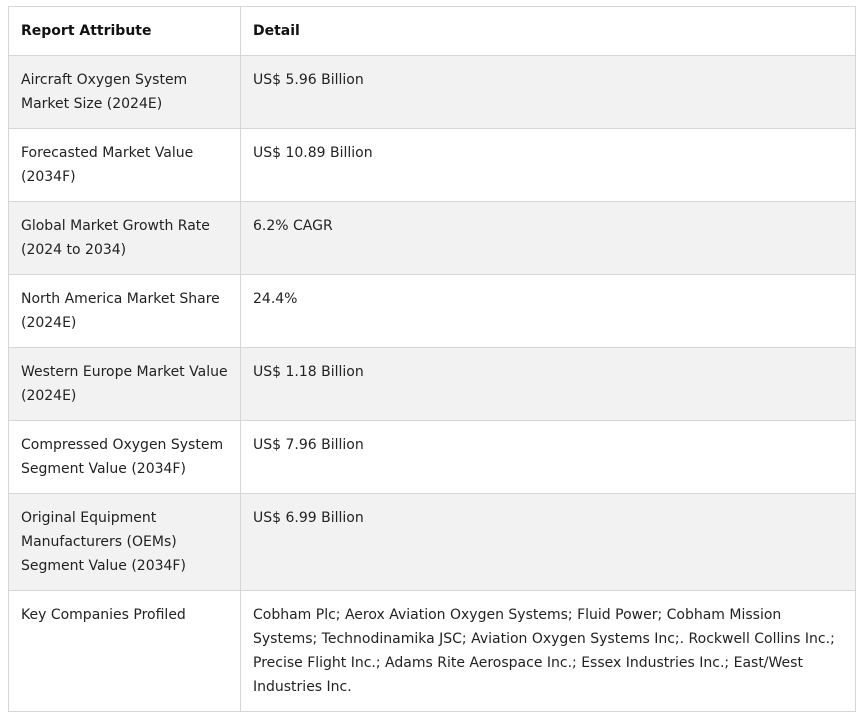  I want to click on row-detail: US$ 6.99 Billion, so click(548, 542).